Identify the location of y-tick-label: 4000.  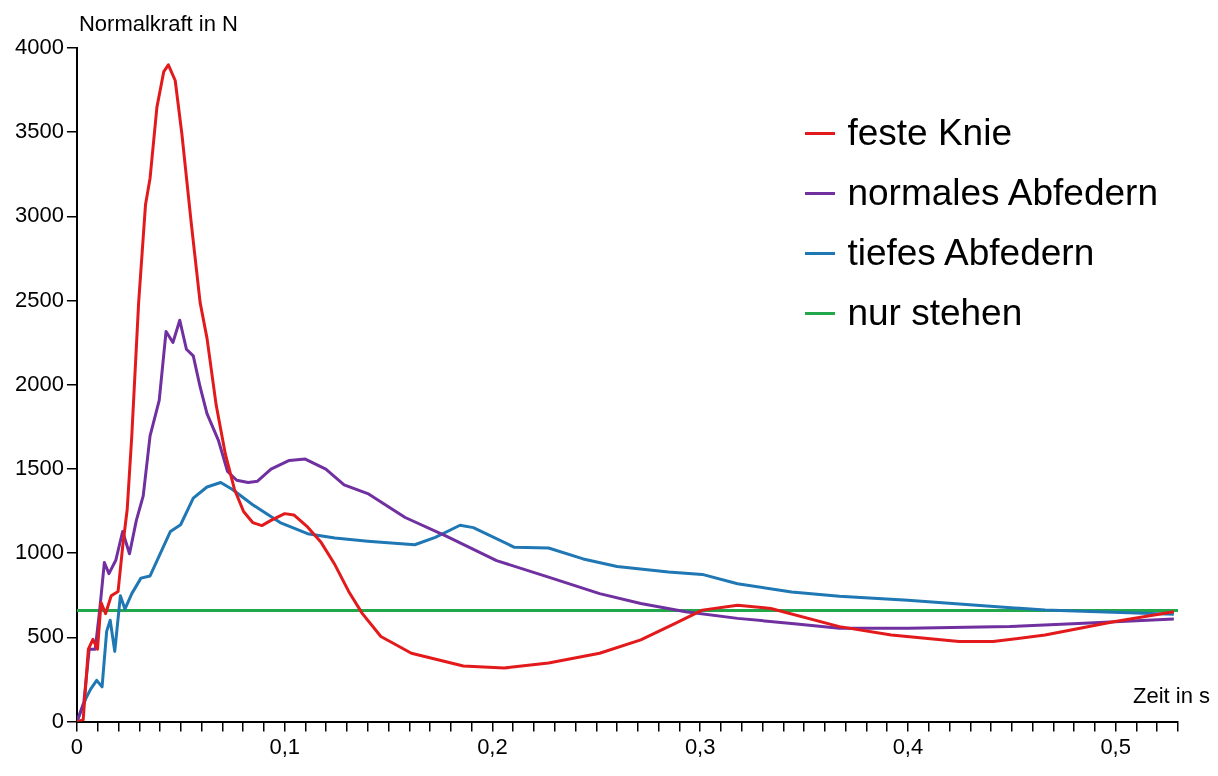
(39, 47).